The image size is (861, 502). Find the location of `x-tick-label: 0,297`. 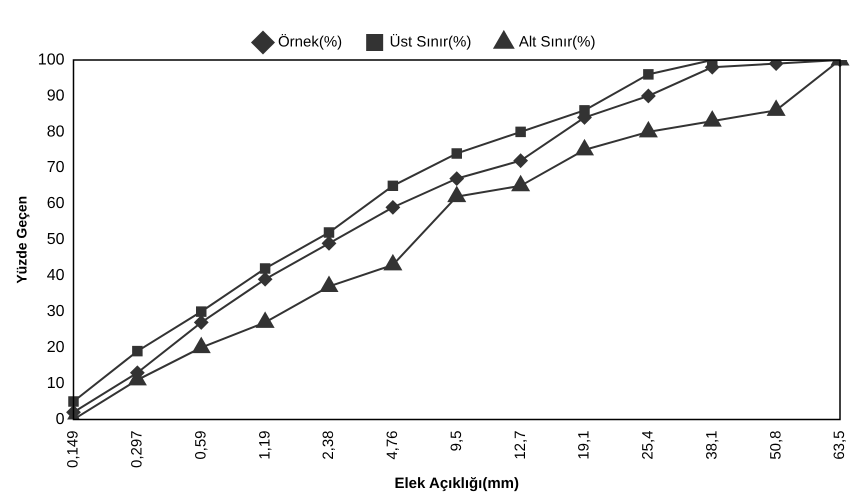

x-tick-label: 0,297 is located at coordinates (137, 449).